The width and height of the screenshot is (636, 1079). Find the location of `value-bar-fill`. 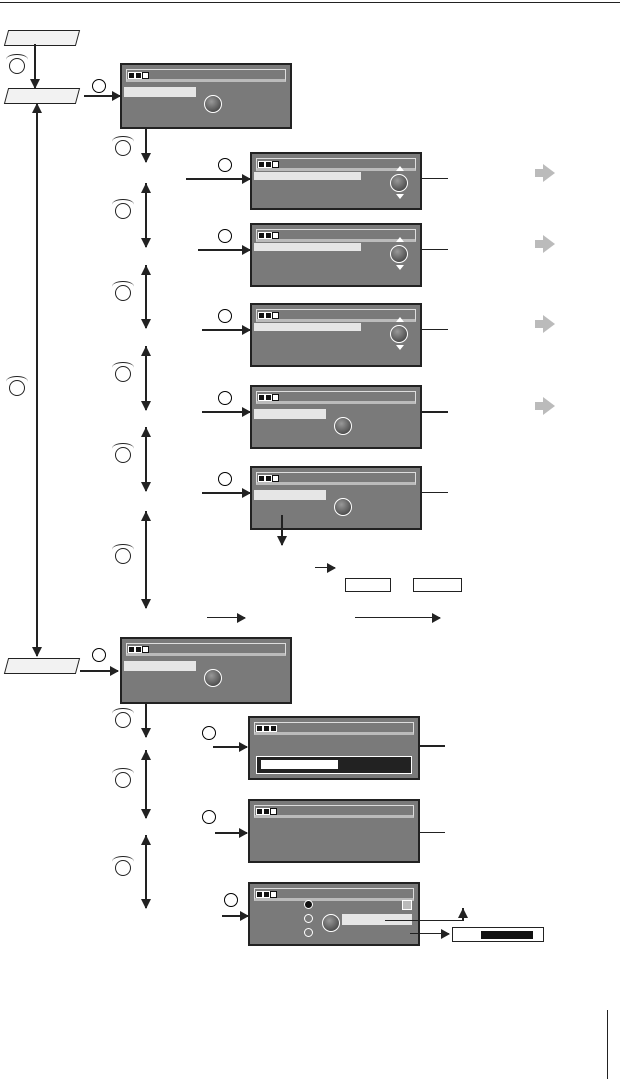

value-bar-fill is located at coordinates (507, 935).